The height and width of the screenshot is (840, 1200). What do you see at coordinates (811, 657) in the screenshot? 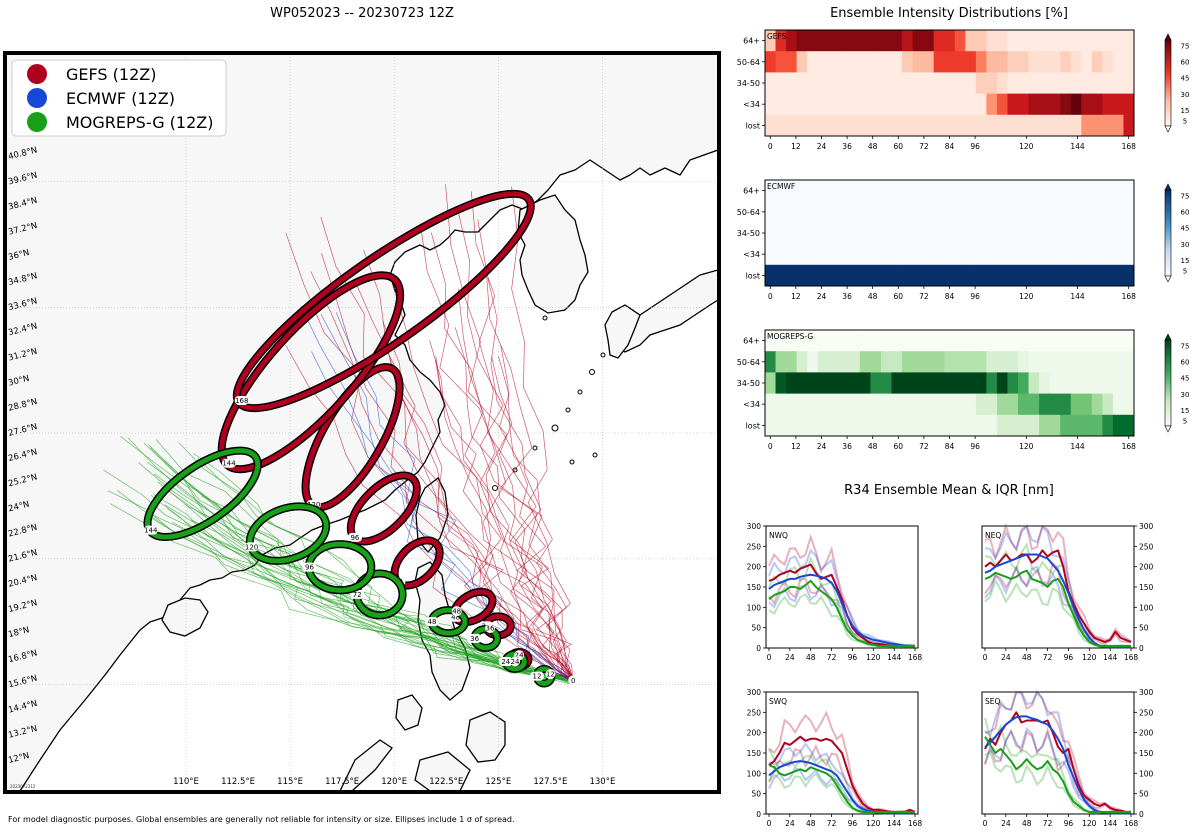
I see `r34-x-tick-label: 48` at bounding box center [811, 657].